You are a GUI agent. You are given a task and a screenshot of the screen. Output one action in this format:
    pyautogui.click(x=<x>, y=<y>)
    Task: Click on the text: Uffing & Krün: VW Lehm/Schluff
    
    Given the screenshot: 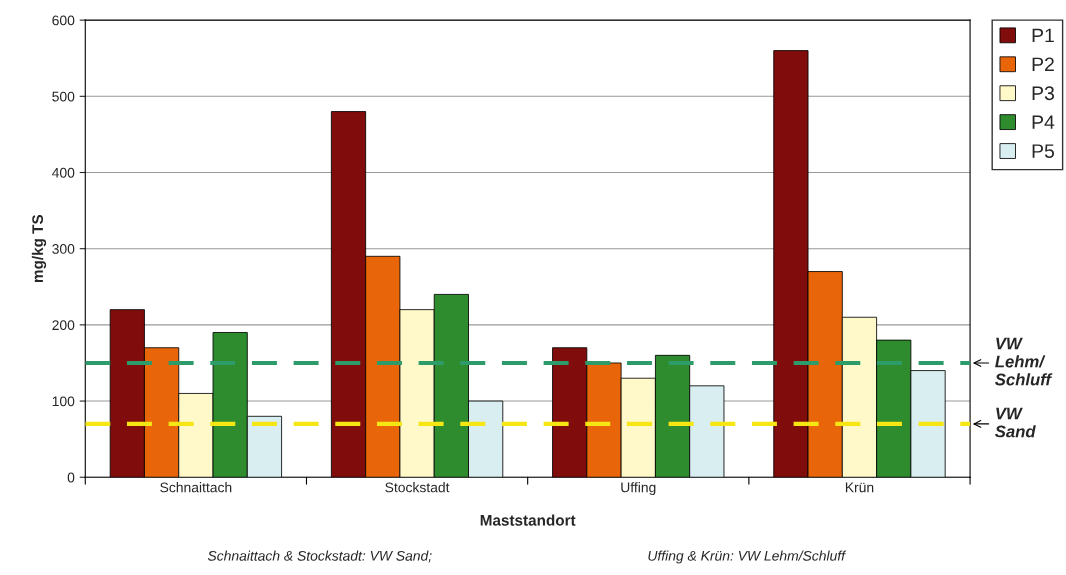 What is the action you would take?
    pyautogui.click(x=747, y=557)
    